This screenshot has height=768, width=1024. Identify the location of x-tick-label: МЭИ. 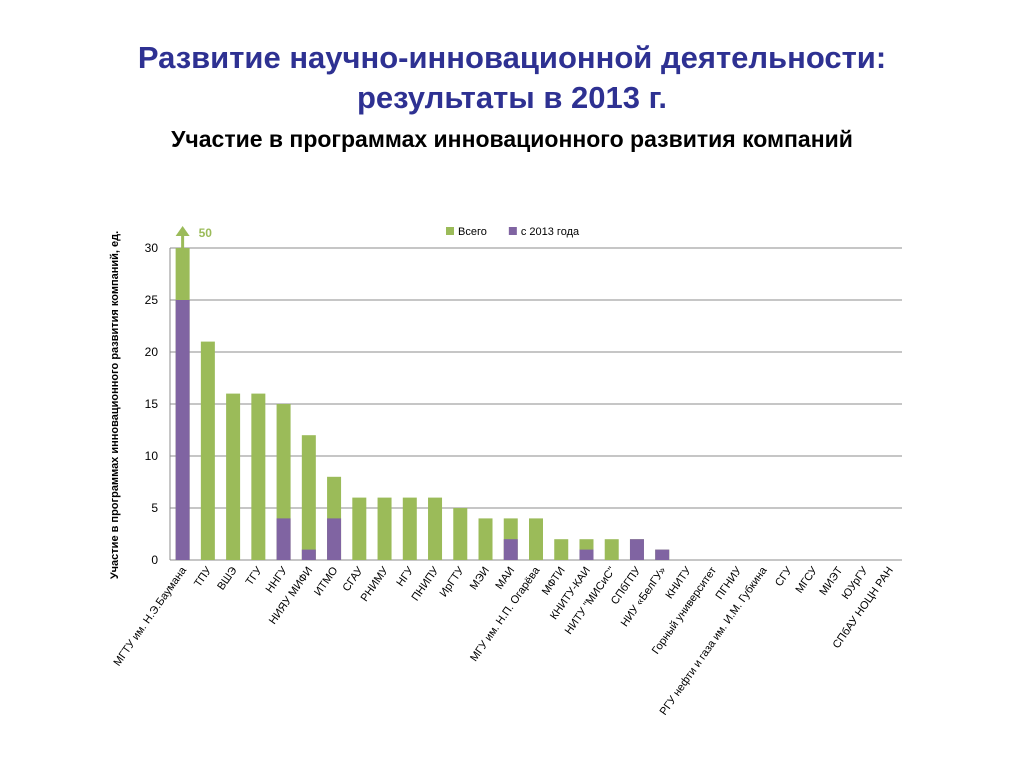
(480, 578).